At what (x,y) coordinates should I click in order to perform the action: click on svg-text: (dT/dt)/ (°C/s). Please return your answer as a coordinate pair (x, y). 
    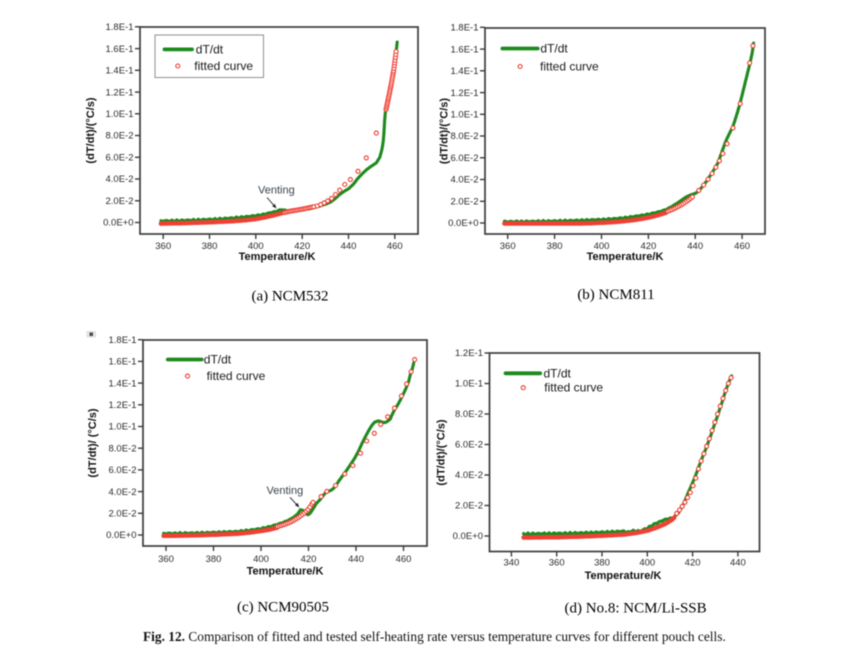
    Looking at the image, I should click on (93, 442).